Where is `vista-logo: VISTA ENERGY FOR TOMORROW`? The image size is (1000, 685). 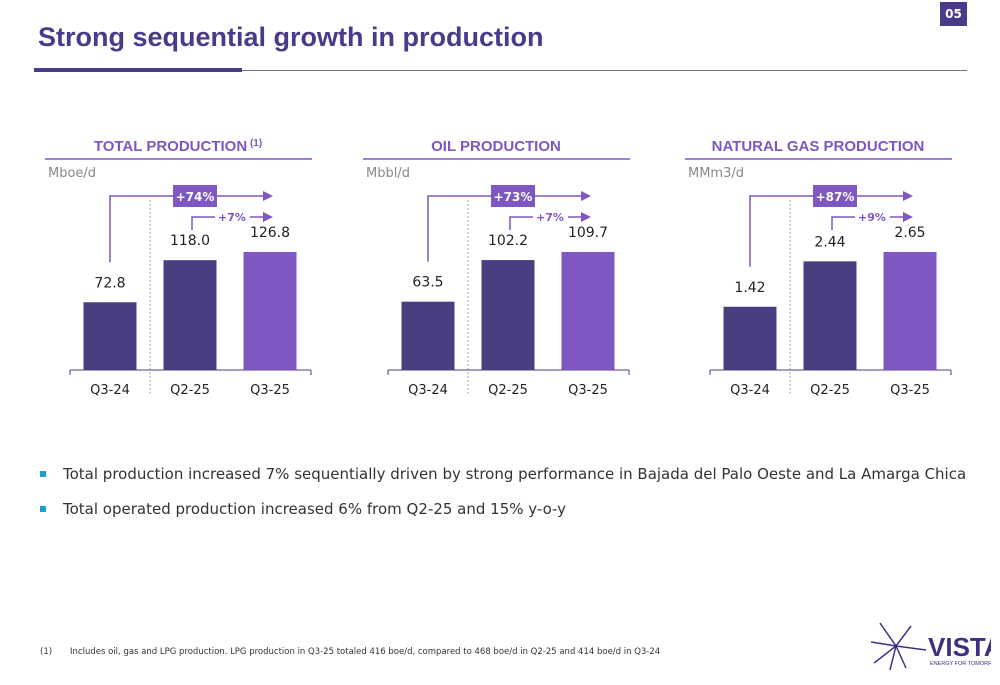 vista-logo: VISTA ENERGY FOR TOMORROW is located at coordinates (930, 646).